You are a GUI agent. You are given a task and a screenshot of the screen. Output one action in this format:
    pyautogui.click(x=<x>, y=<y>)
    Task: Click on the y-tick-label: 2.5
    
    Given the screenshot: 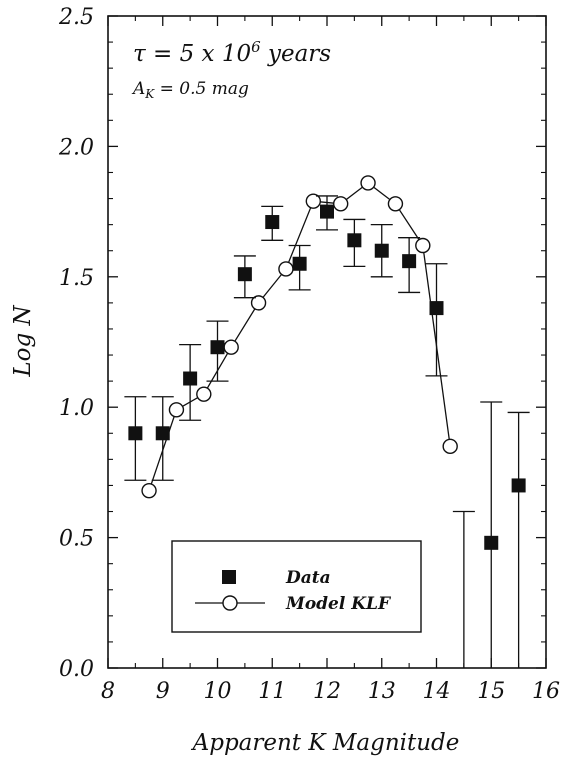 What is the action you would take?
    pyautogui.click(x=76, y=17)
    